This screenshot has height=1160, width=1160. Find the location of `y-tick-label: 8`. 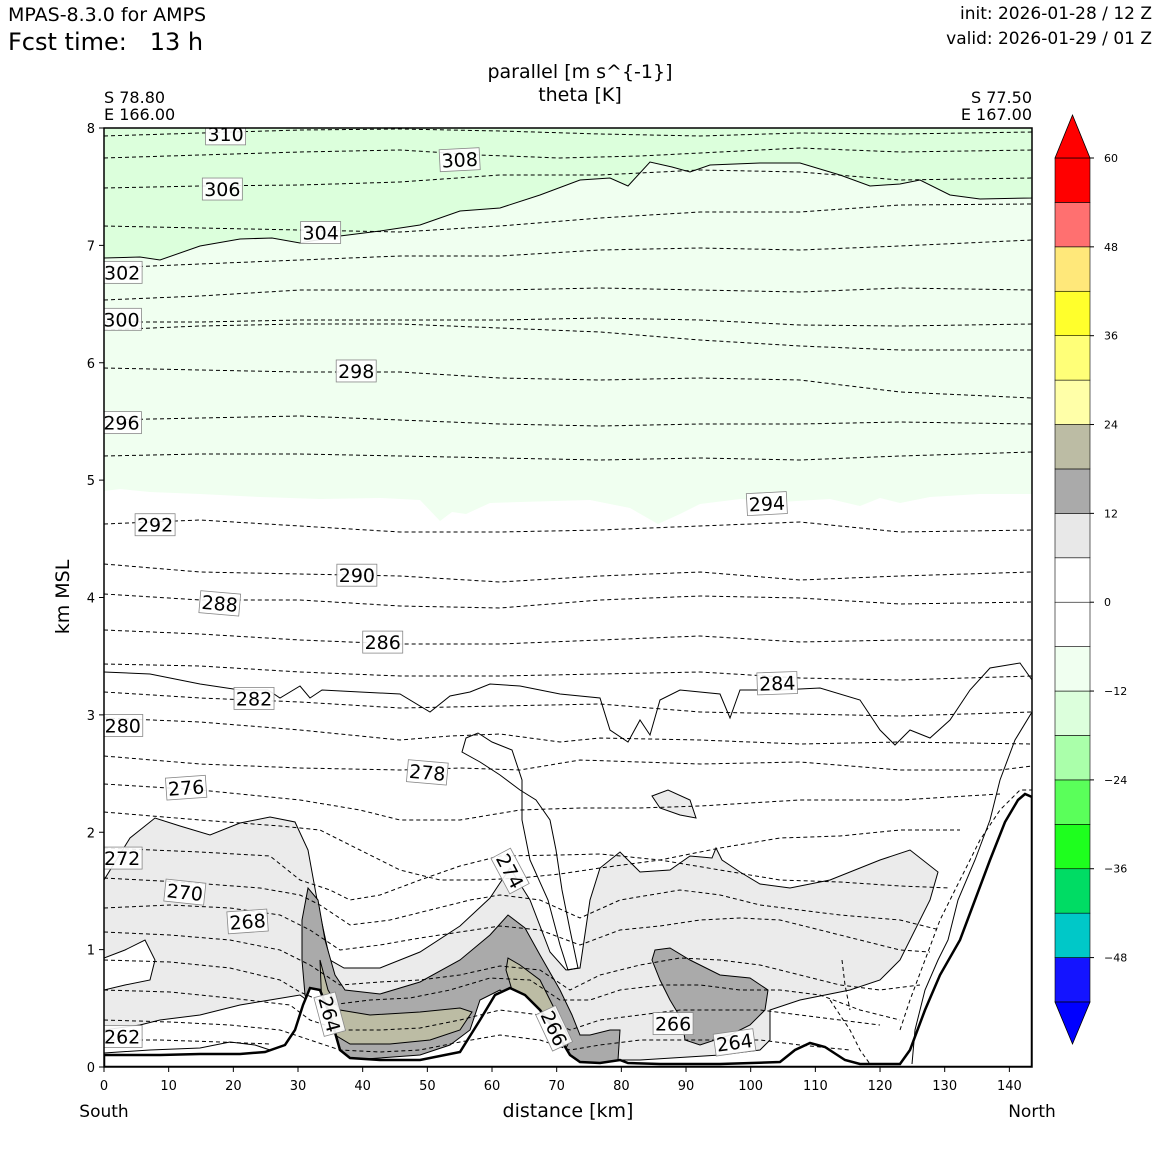

y-tick-label: 8 is located at coordinates (91, 129).